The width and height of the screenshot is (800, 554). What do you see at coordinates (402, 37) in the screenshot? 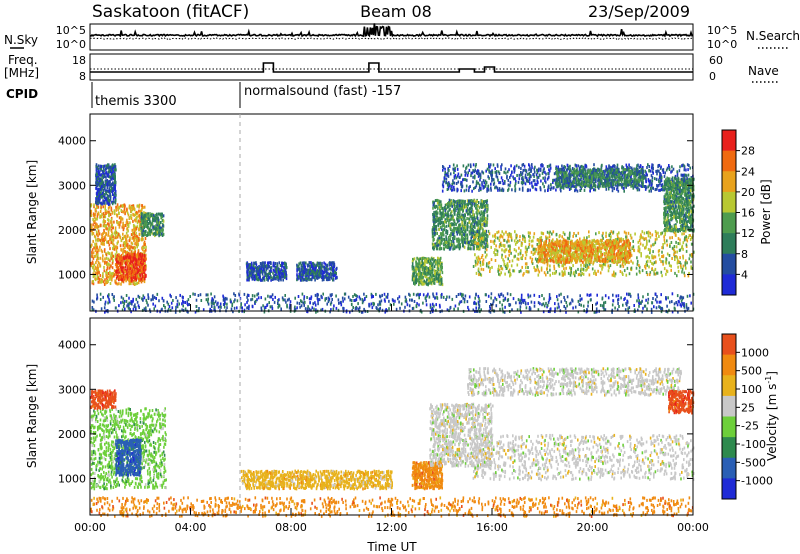
I see `noise-panel: N.Sky 10^5 10^0 10^5 10^0 N.Search` at bounding box center [402, 37].